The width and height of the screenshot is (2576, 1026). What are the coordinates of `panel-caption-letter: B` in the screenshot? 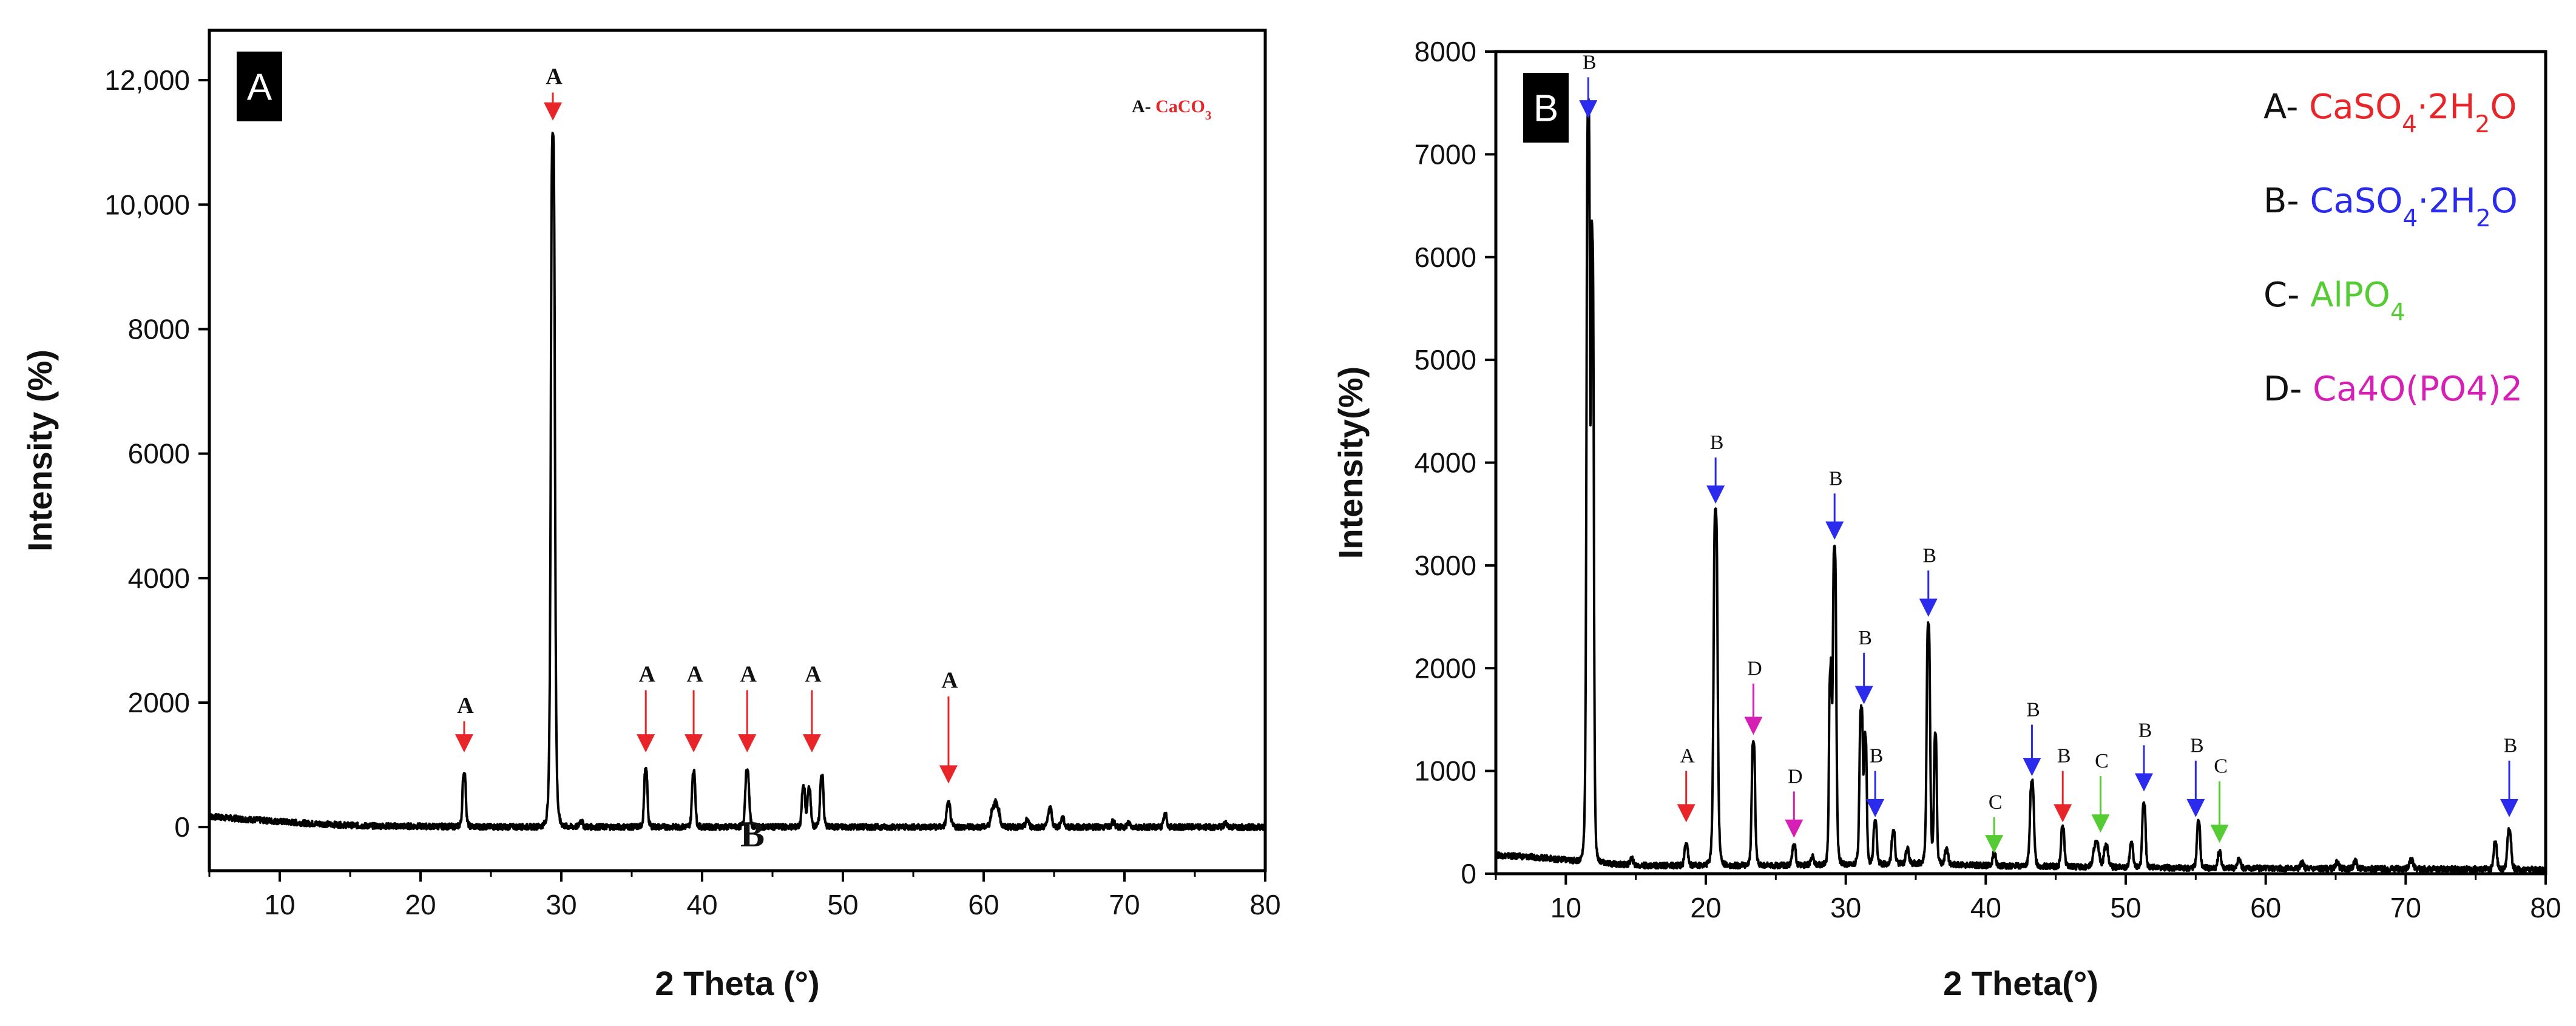 It's located at (752, 834).